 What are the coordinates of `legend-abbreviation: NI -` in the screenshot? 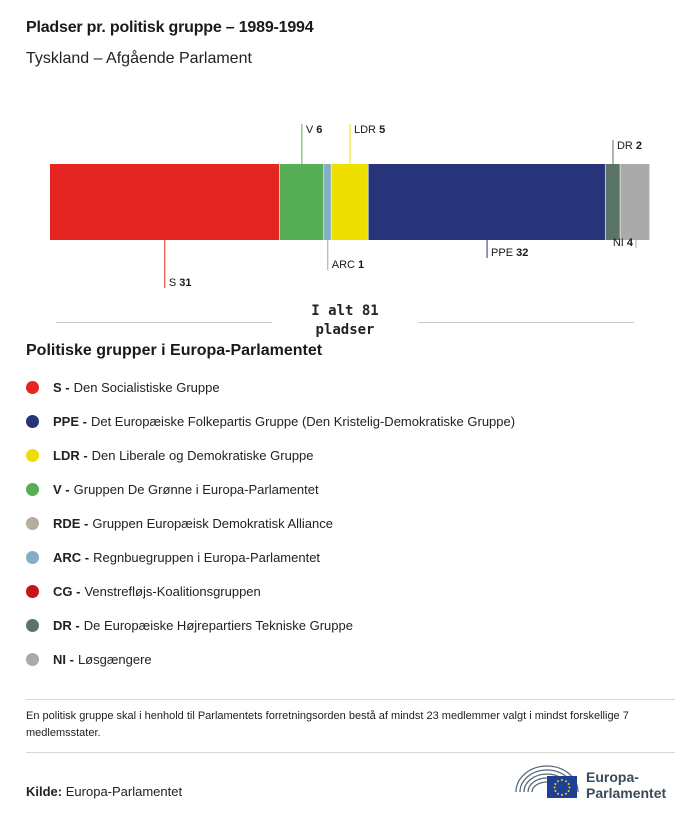 It's located at (63, 659).